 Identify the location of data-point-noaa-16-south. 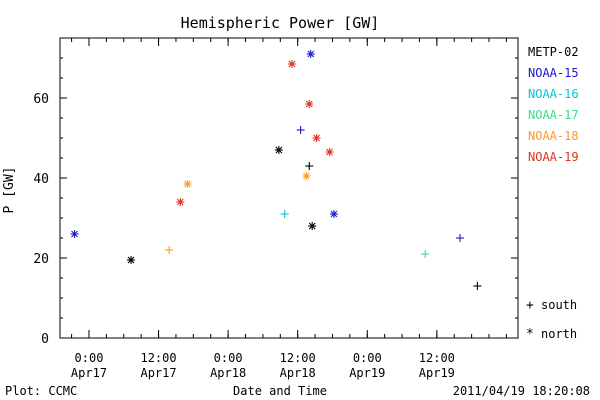
(284, 214).